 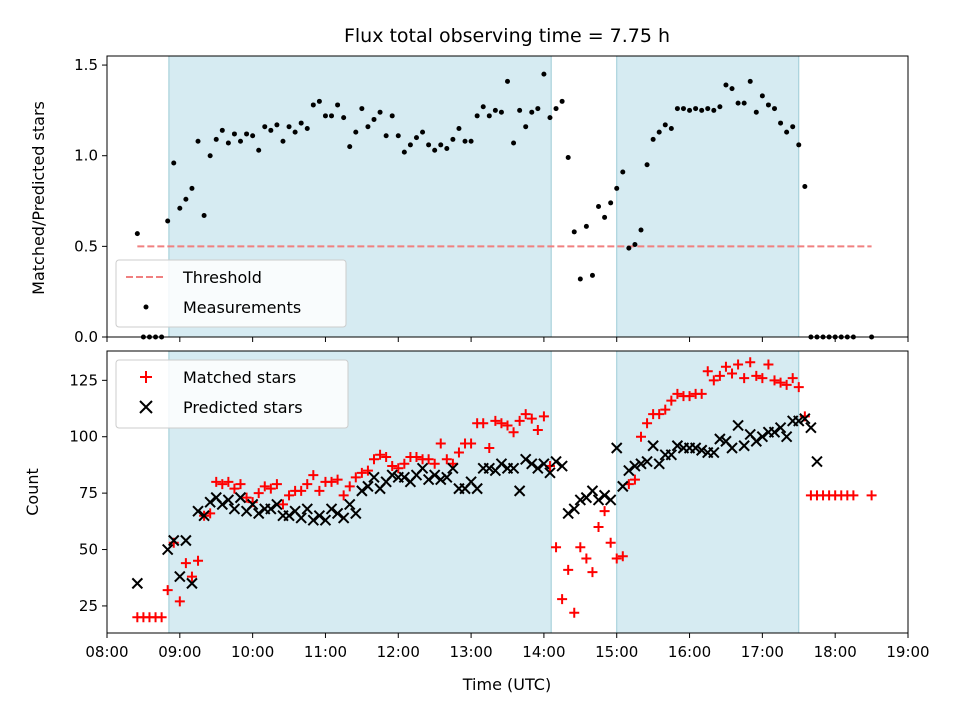 What do you see at coordinates (88, 606) in the screenshot?
I see `bottom-y-tick-label-0: 25` at bounding box center [88, 606].